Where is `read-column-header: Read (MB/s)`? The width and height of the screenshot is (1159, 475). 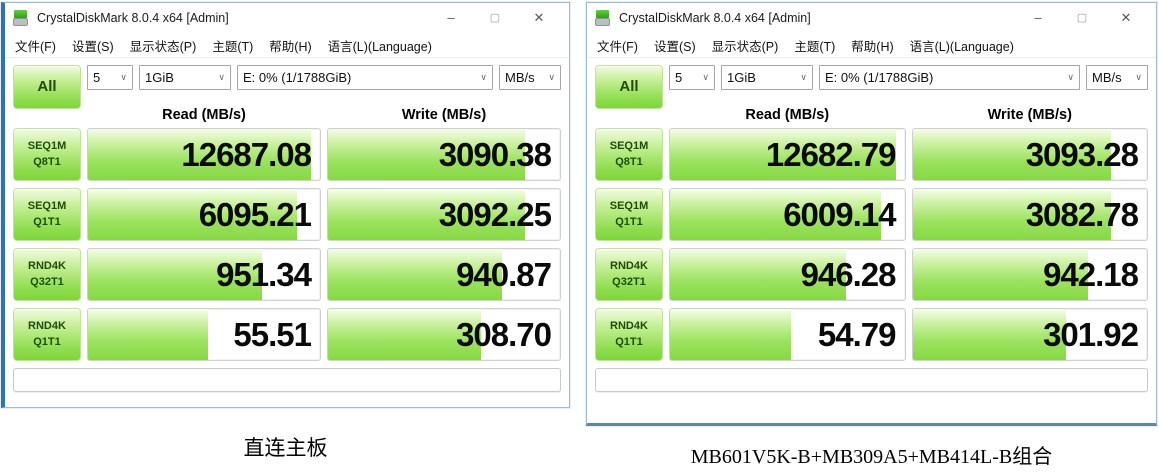 read-column-header: Read (MB/s) is located at coordinates (787, 115).